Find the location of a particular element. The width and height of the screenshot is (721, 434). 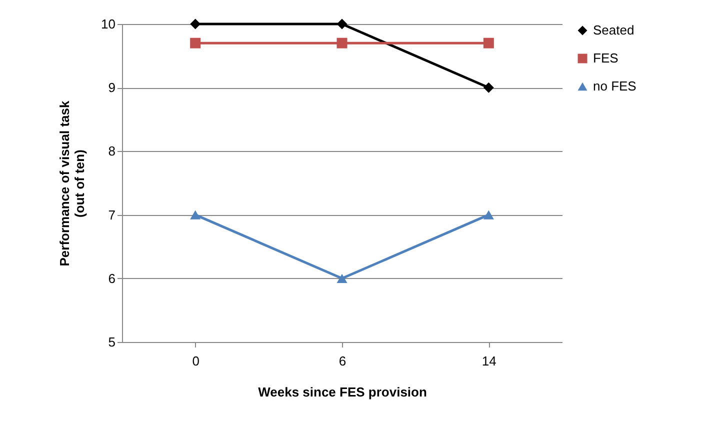

y-tick-label: 7 is located at coordinates (112, 214).